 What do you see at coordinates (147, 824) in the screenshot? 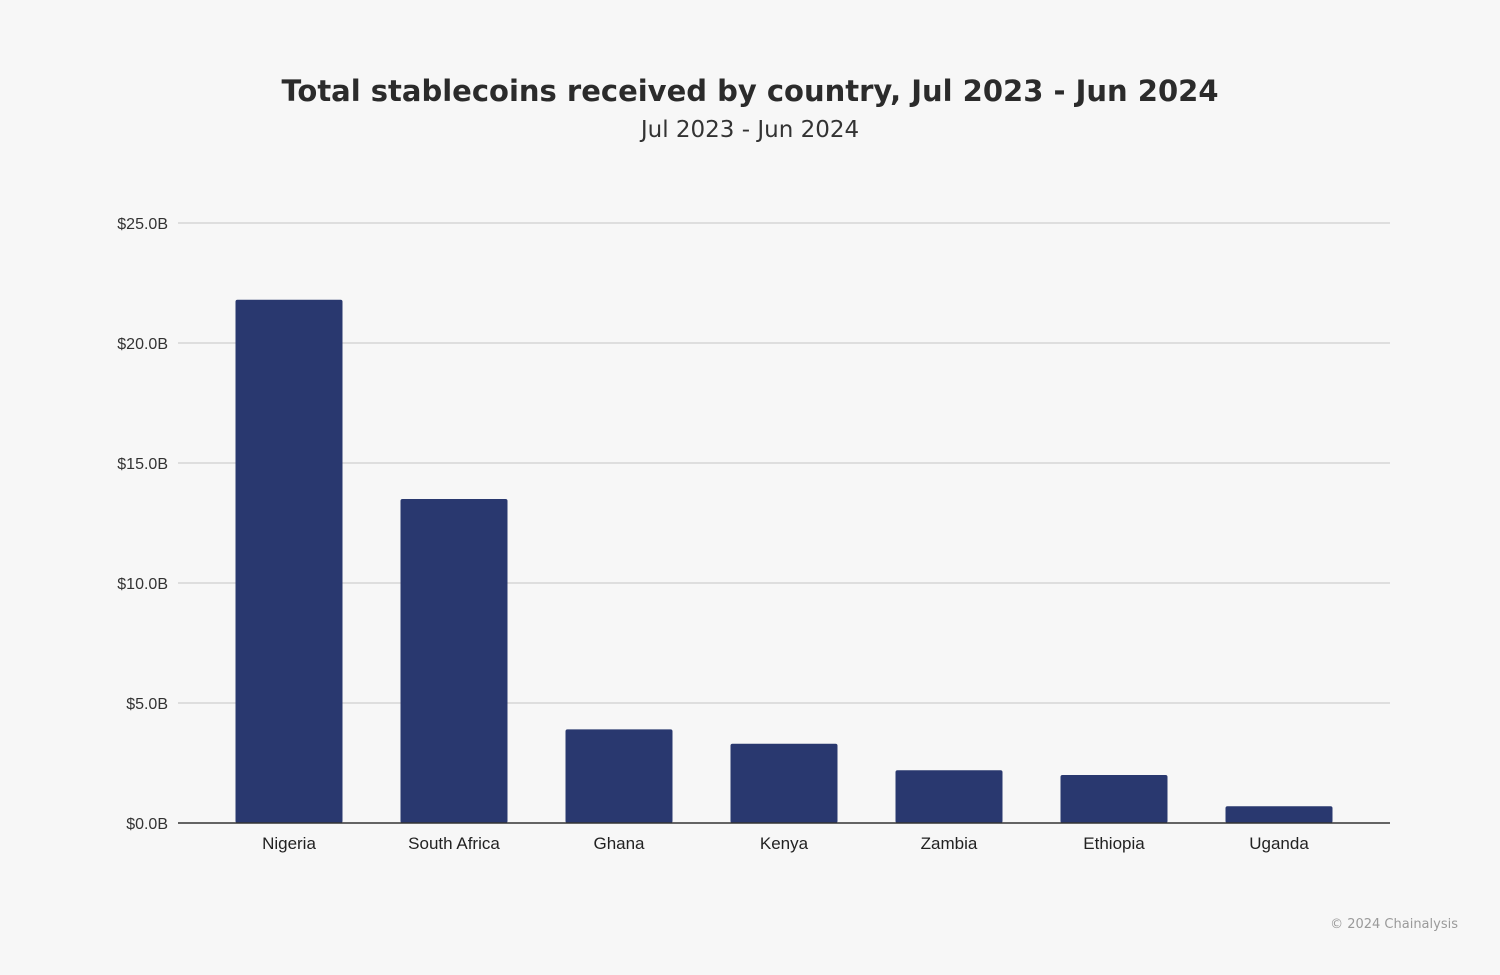
I see `y-tick-label: $0.0B` at bounding box center [147, 824].